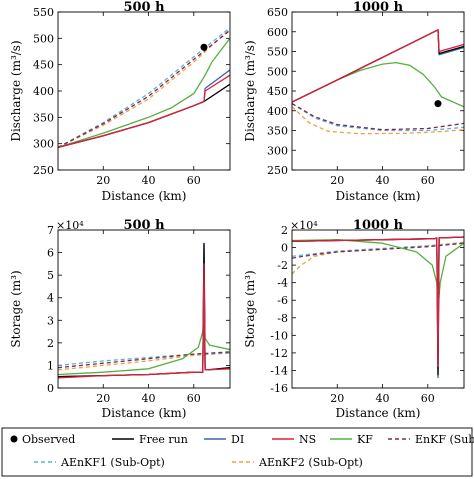 Image resolution: width=474 pixels, height=479 pixels. I want to click on series-line-di, so click(144, 109).